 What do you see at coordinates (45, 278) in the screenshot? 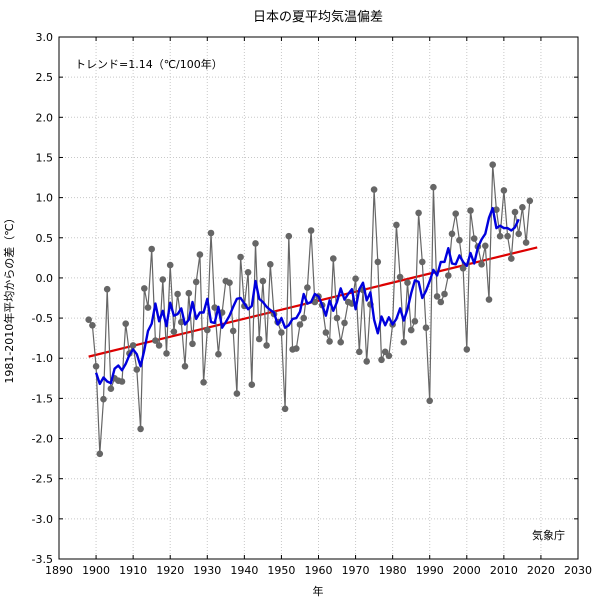
I see `y-tick-label: 0.0` at bounding box center [45, 278].